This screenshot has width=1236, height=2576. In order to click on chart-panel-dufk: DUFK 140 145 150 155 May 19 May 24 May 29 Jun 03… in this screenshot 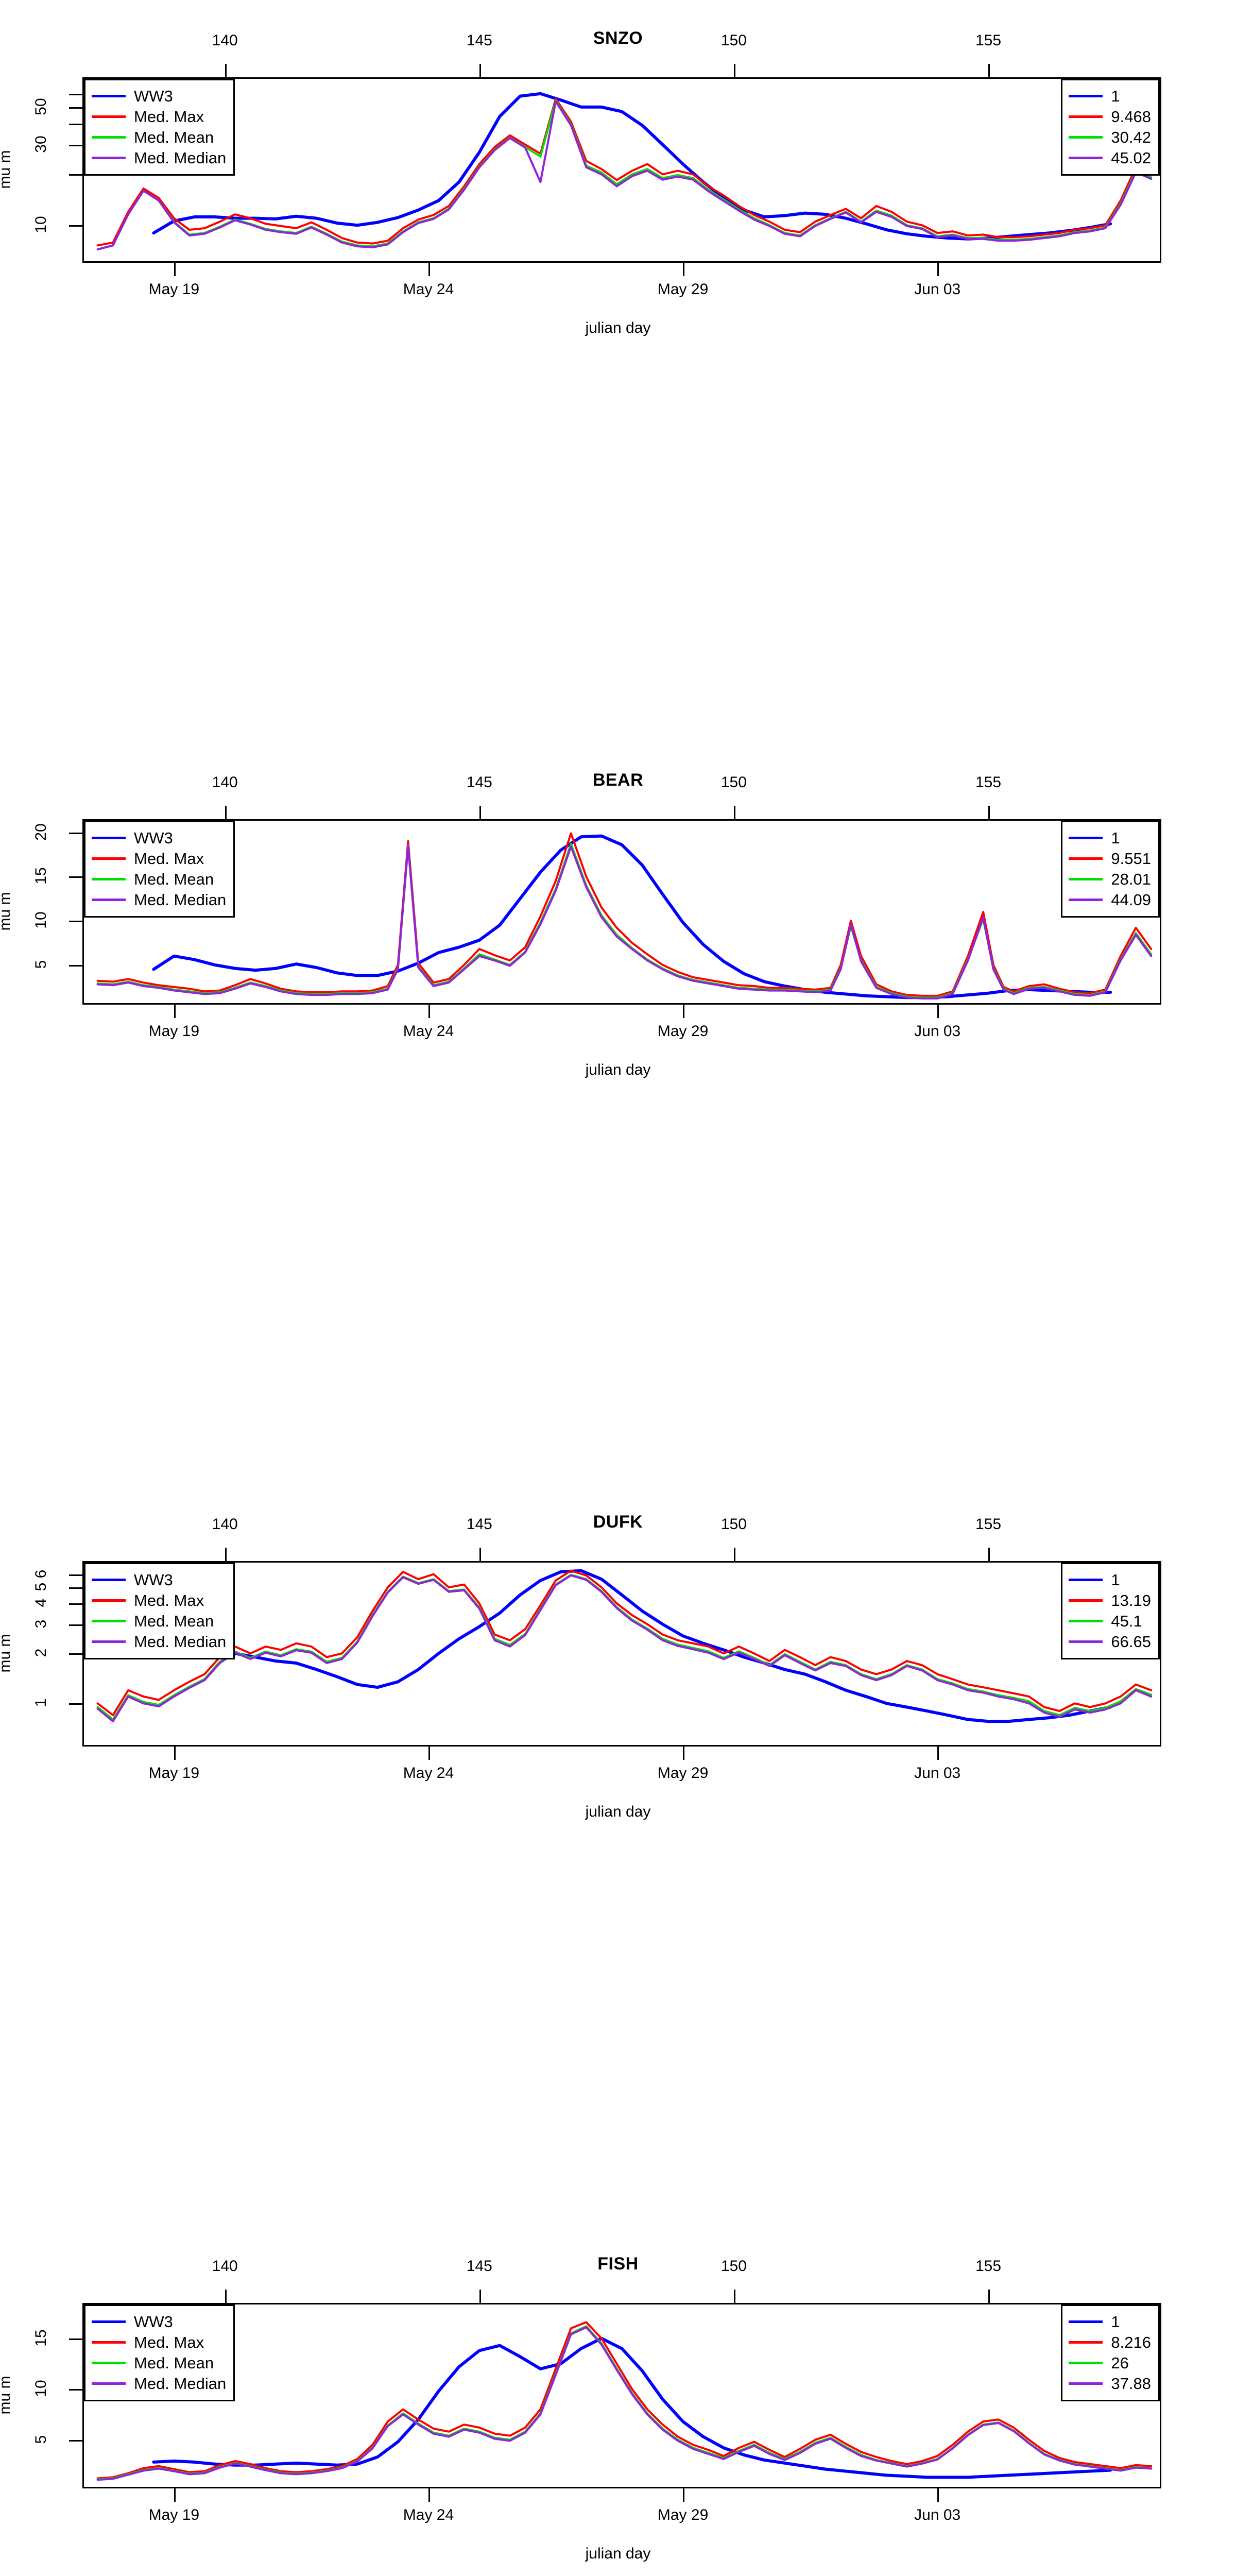, I will do `click(618, 1669)`.